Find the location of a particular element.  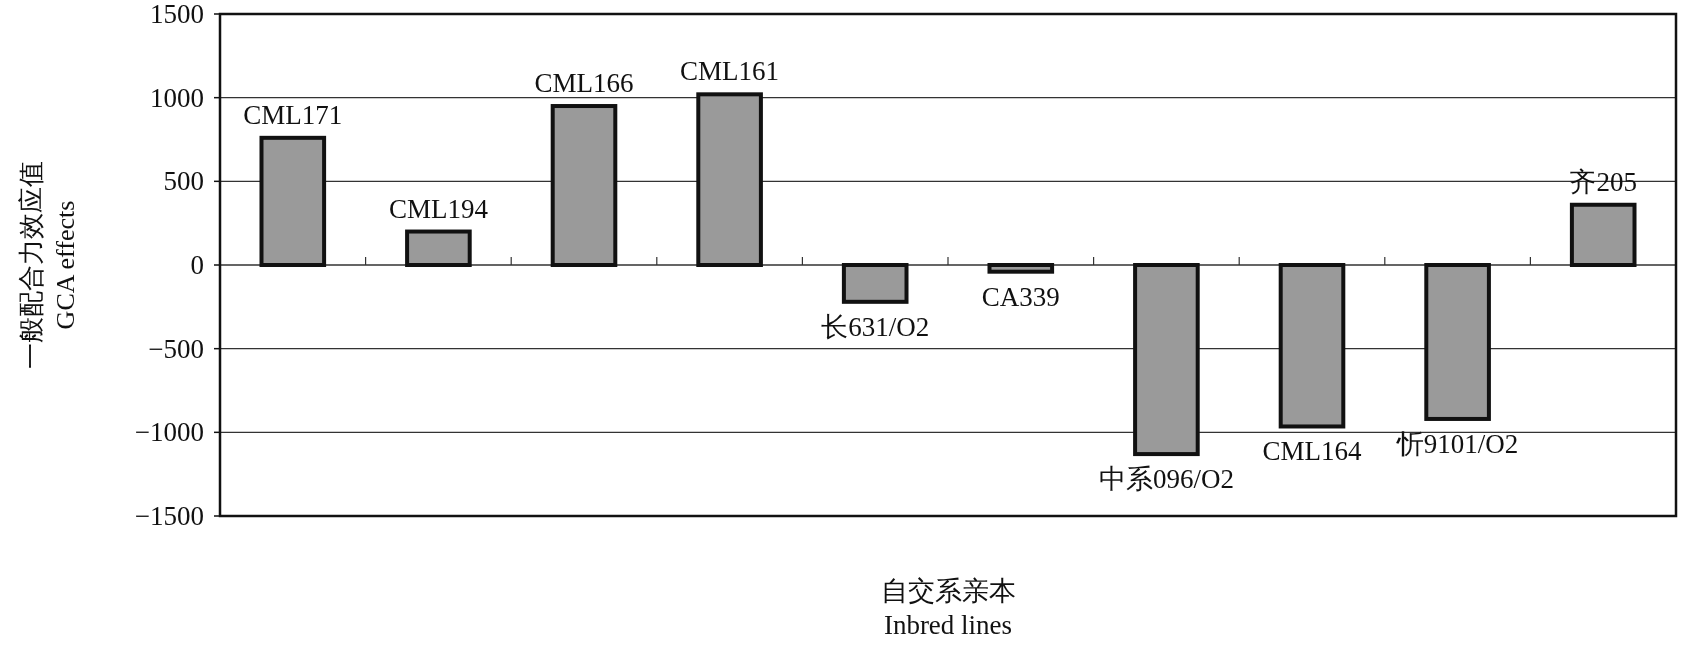

x-tick-label: CA339 is located at coordinates (1020, 296).